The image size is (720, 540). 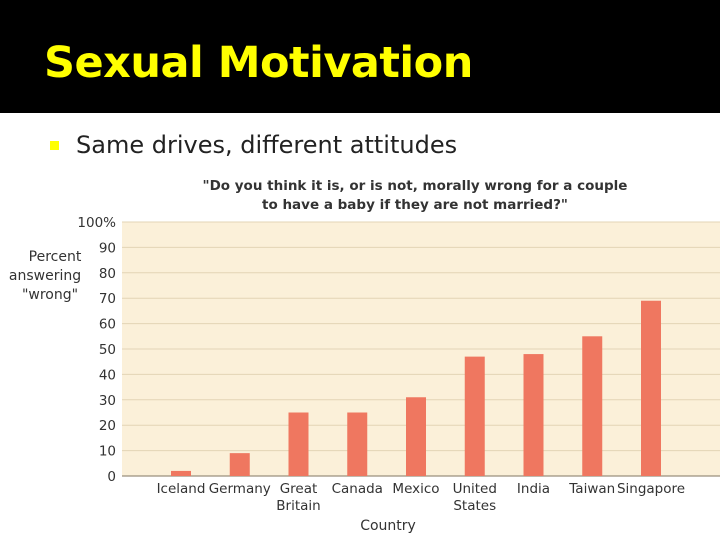 I want to click on y-tick-label: 10, so click(x=107, y=452).